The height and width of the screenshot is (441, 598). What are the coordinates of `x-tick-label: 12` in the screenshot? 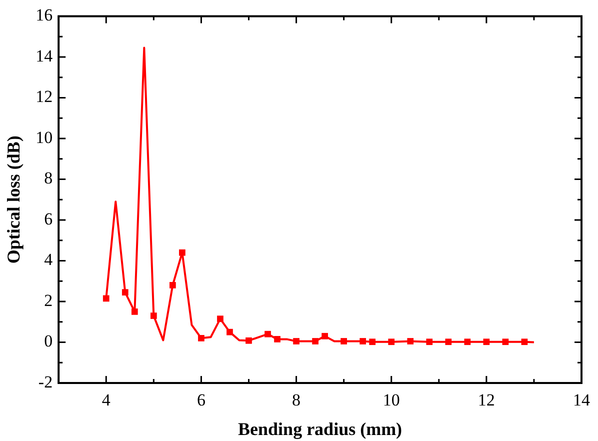 It's located at (486, 400).